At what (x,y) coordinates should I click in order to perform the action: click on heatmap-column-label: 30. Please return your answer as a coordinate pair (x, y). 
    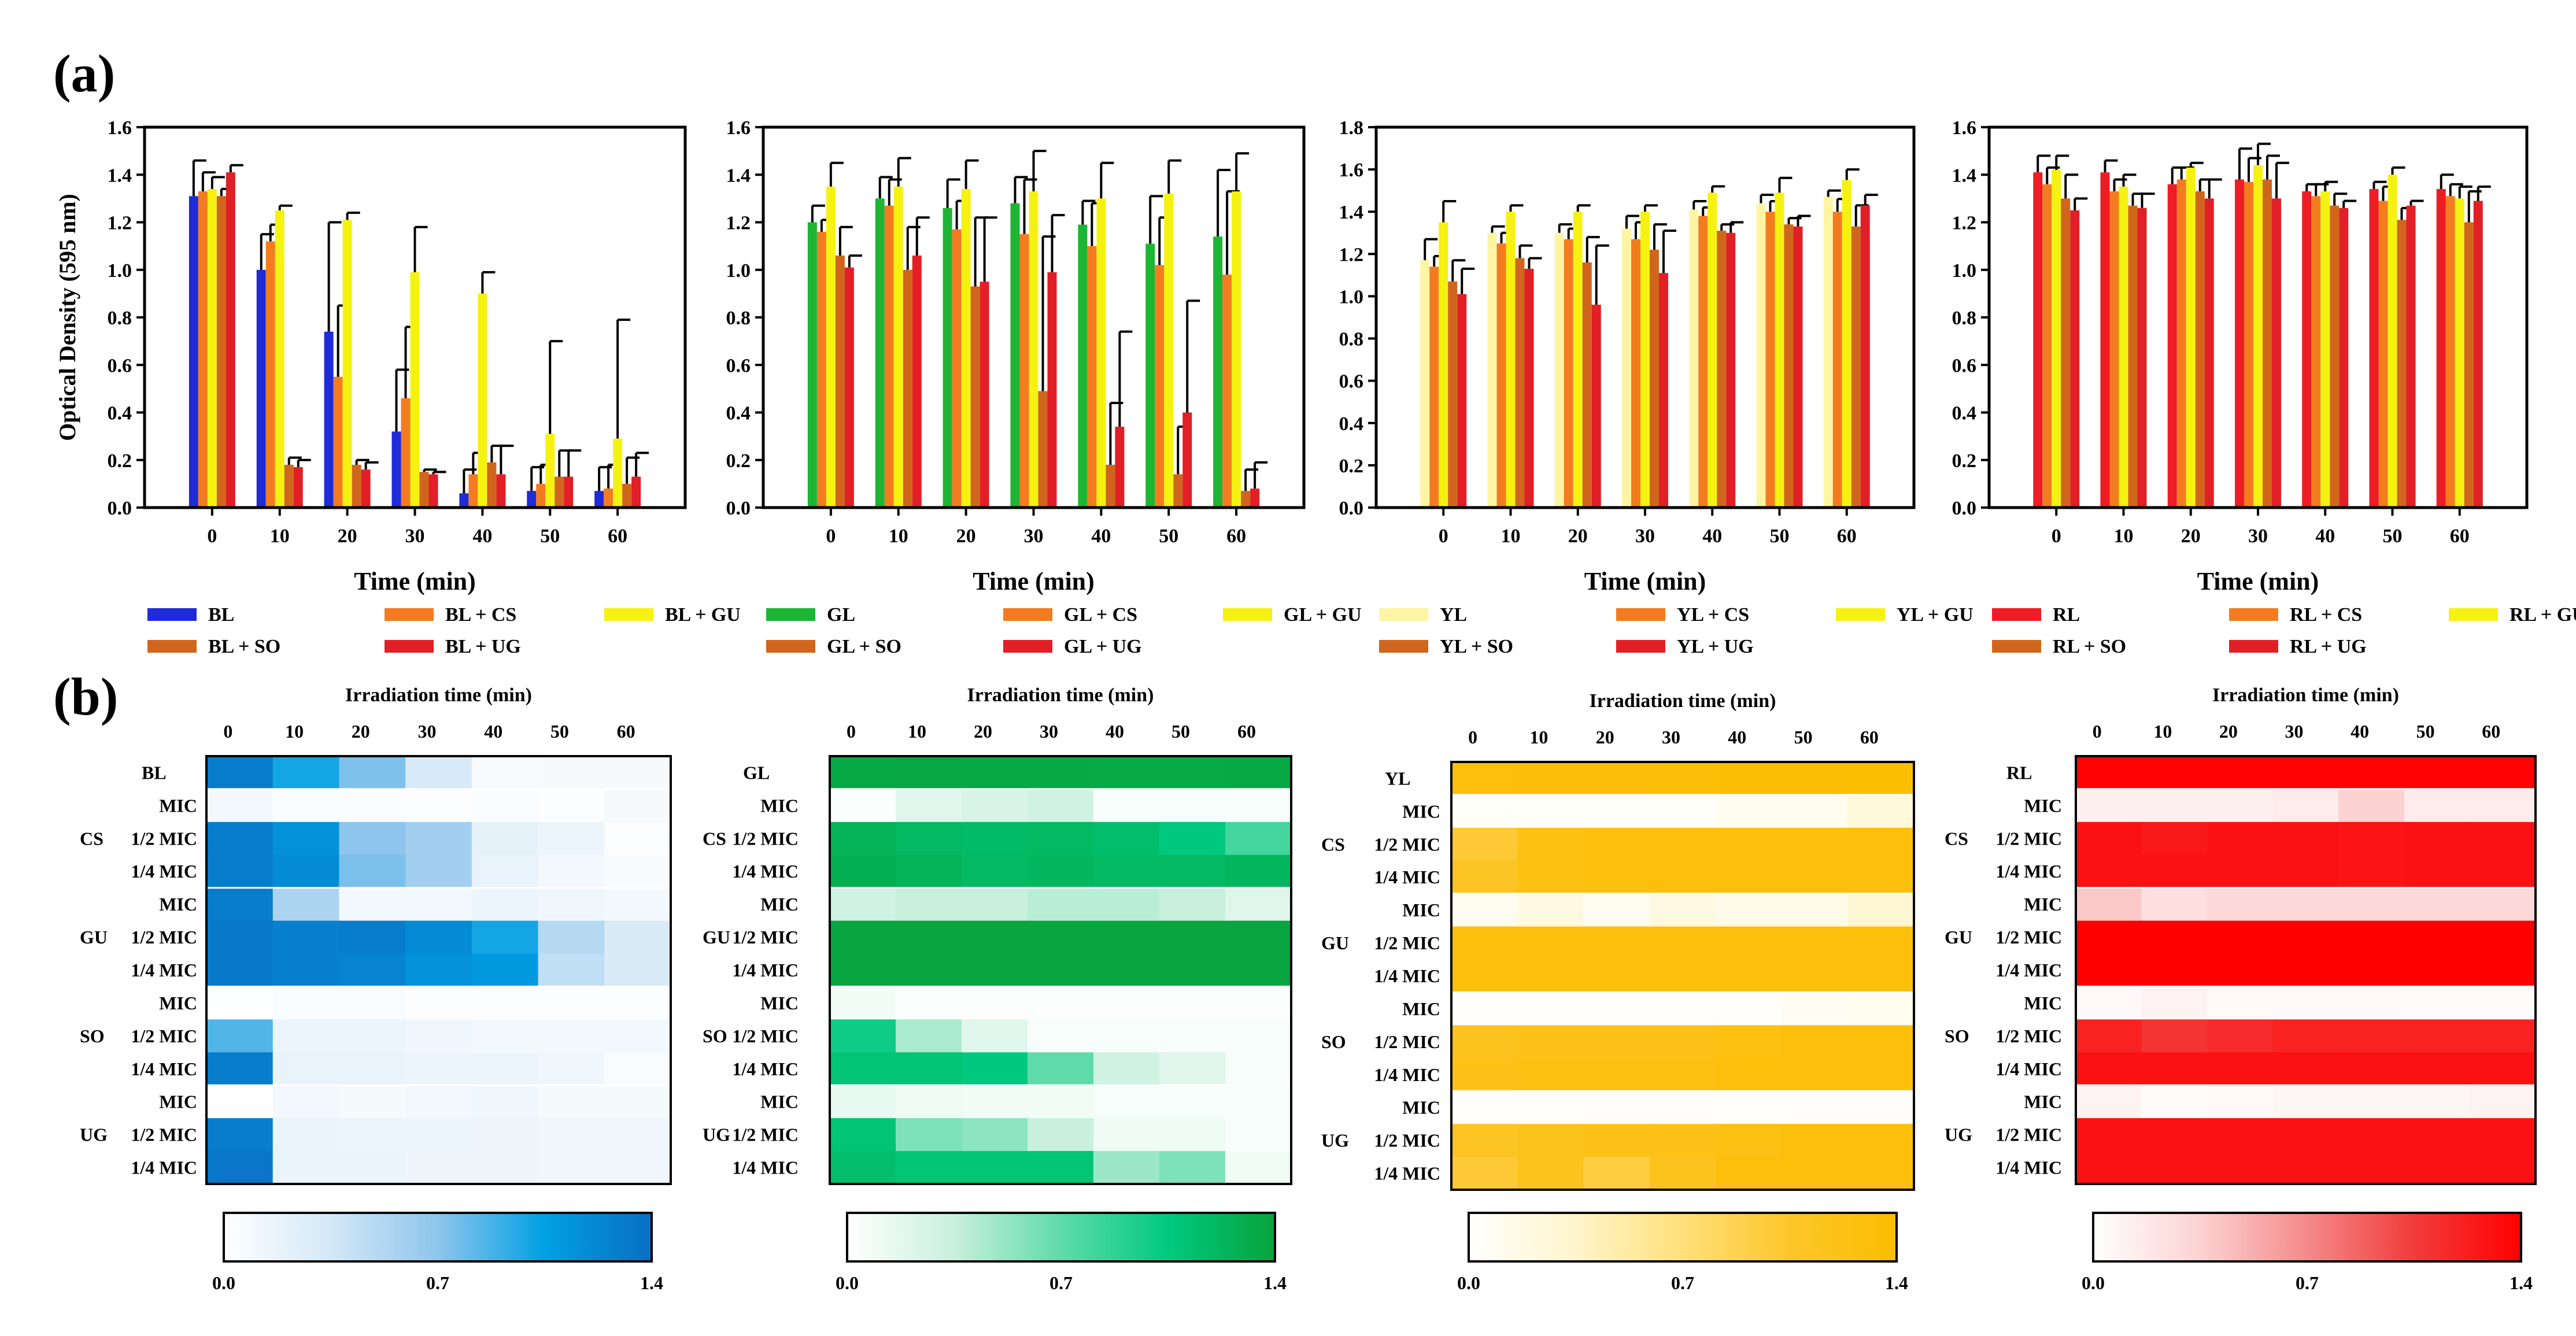
    Looking at the image, I should click on (427, 731).